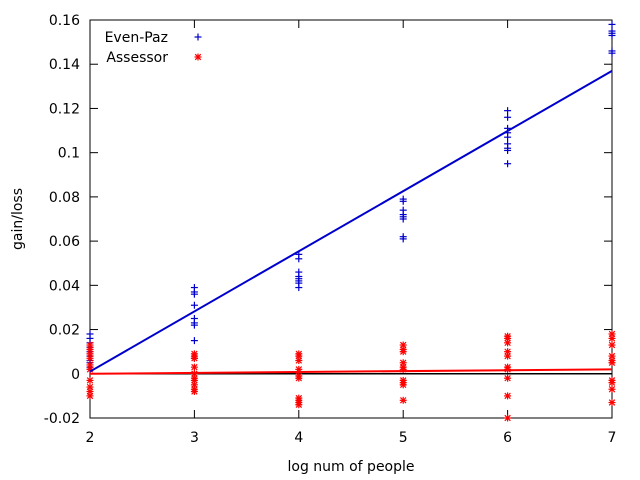  Describe the element at coordinates (90, 438) in the screenshot. I see `x-tick-label: 2` at that location.